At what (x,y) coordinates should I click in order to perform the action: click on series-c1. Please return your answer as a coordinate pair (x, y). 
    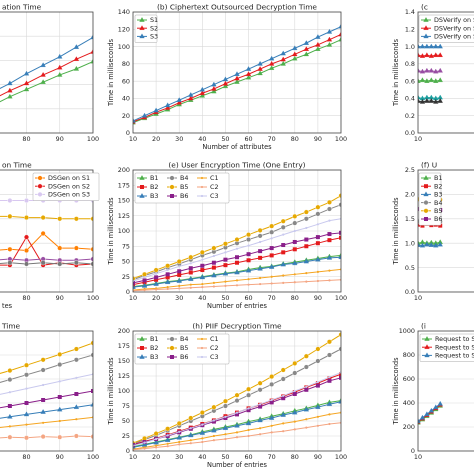
    Looking at the image, I should click on (237, 431).